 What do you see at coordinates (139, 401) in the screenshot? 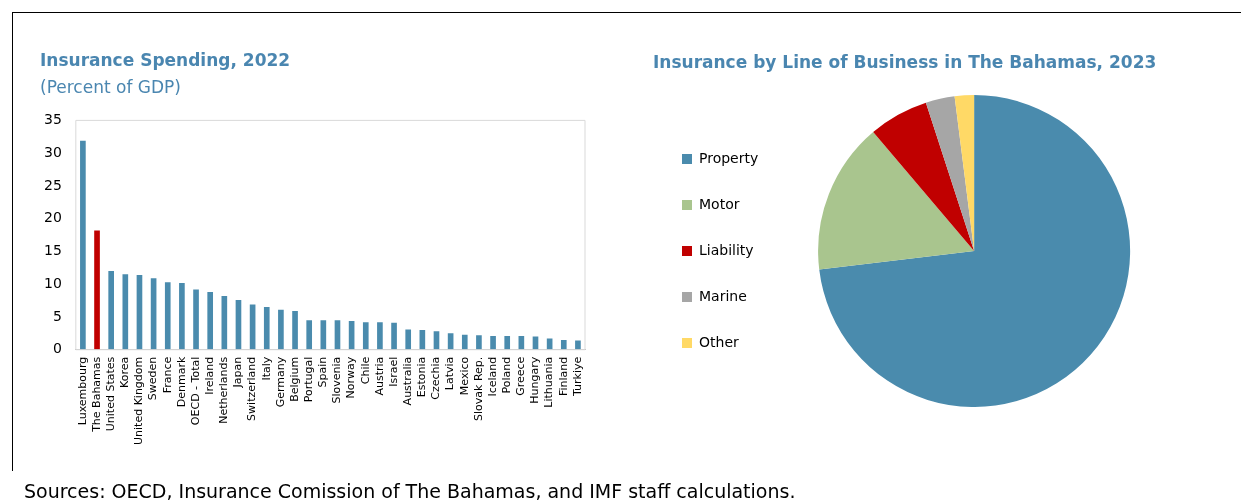
I see `x-tick-label: United Kingdom` at bounding box center [139, 401].